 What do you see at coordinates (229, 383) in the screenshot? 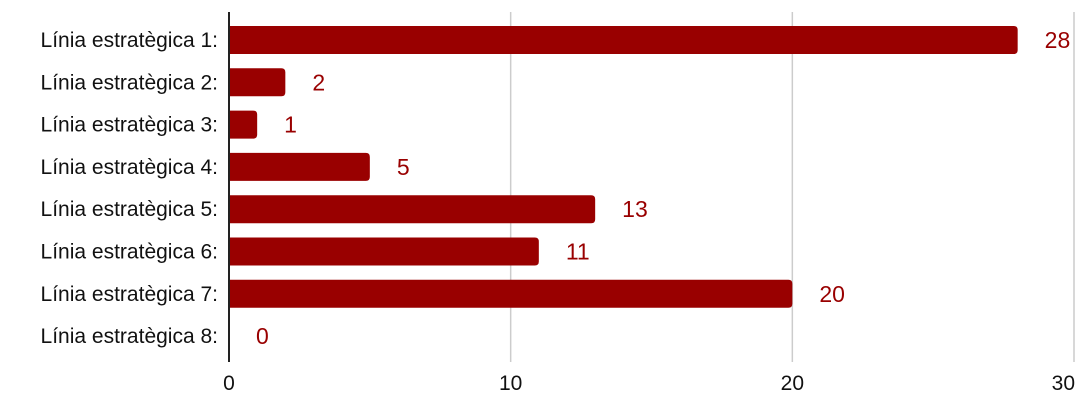
I see `x-tick-label: 0` at bounding box center [229, 383].